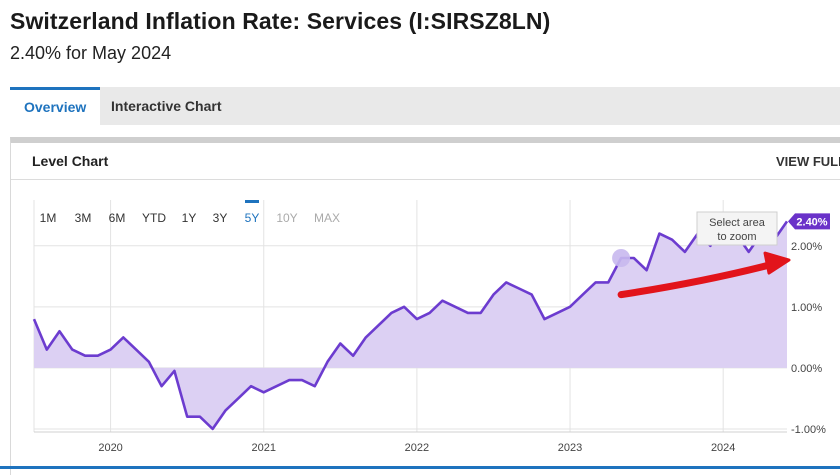  What do you see at coordinates (570, 448) in the screenshot?
I see `x-tick-label: 2023` at bounding box center [570, 448].